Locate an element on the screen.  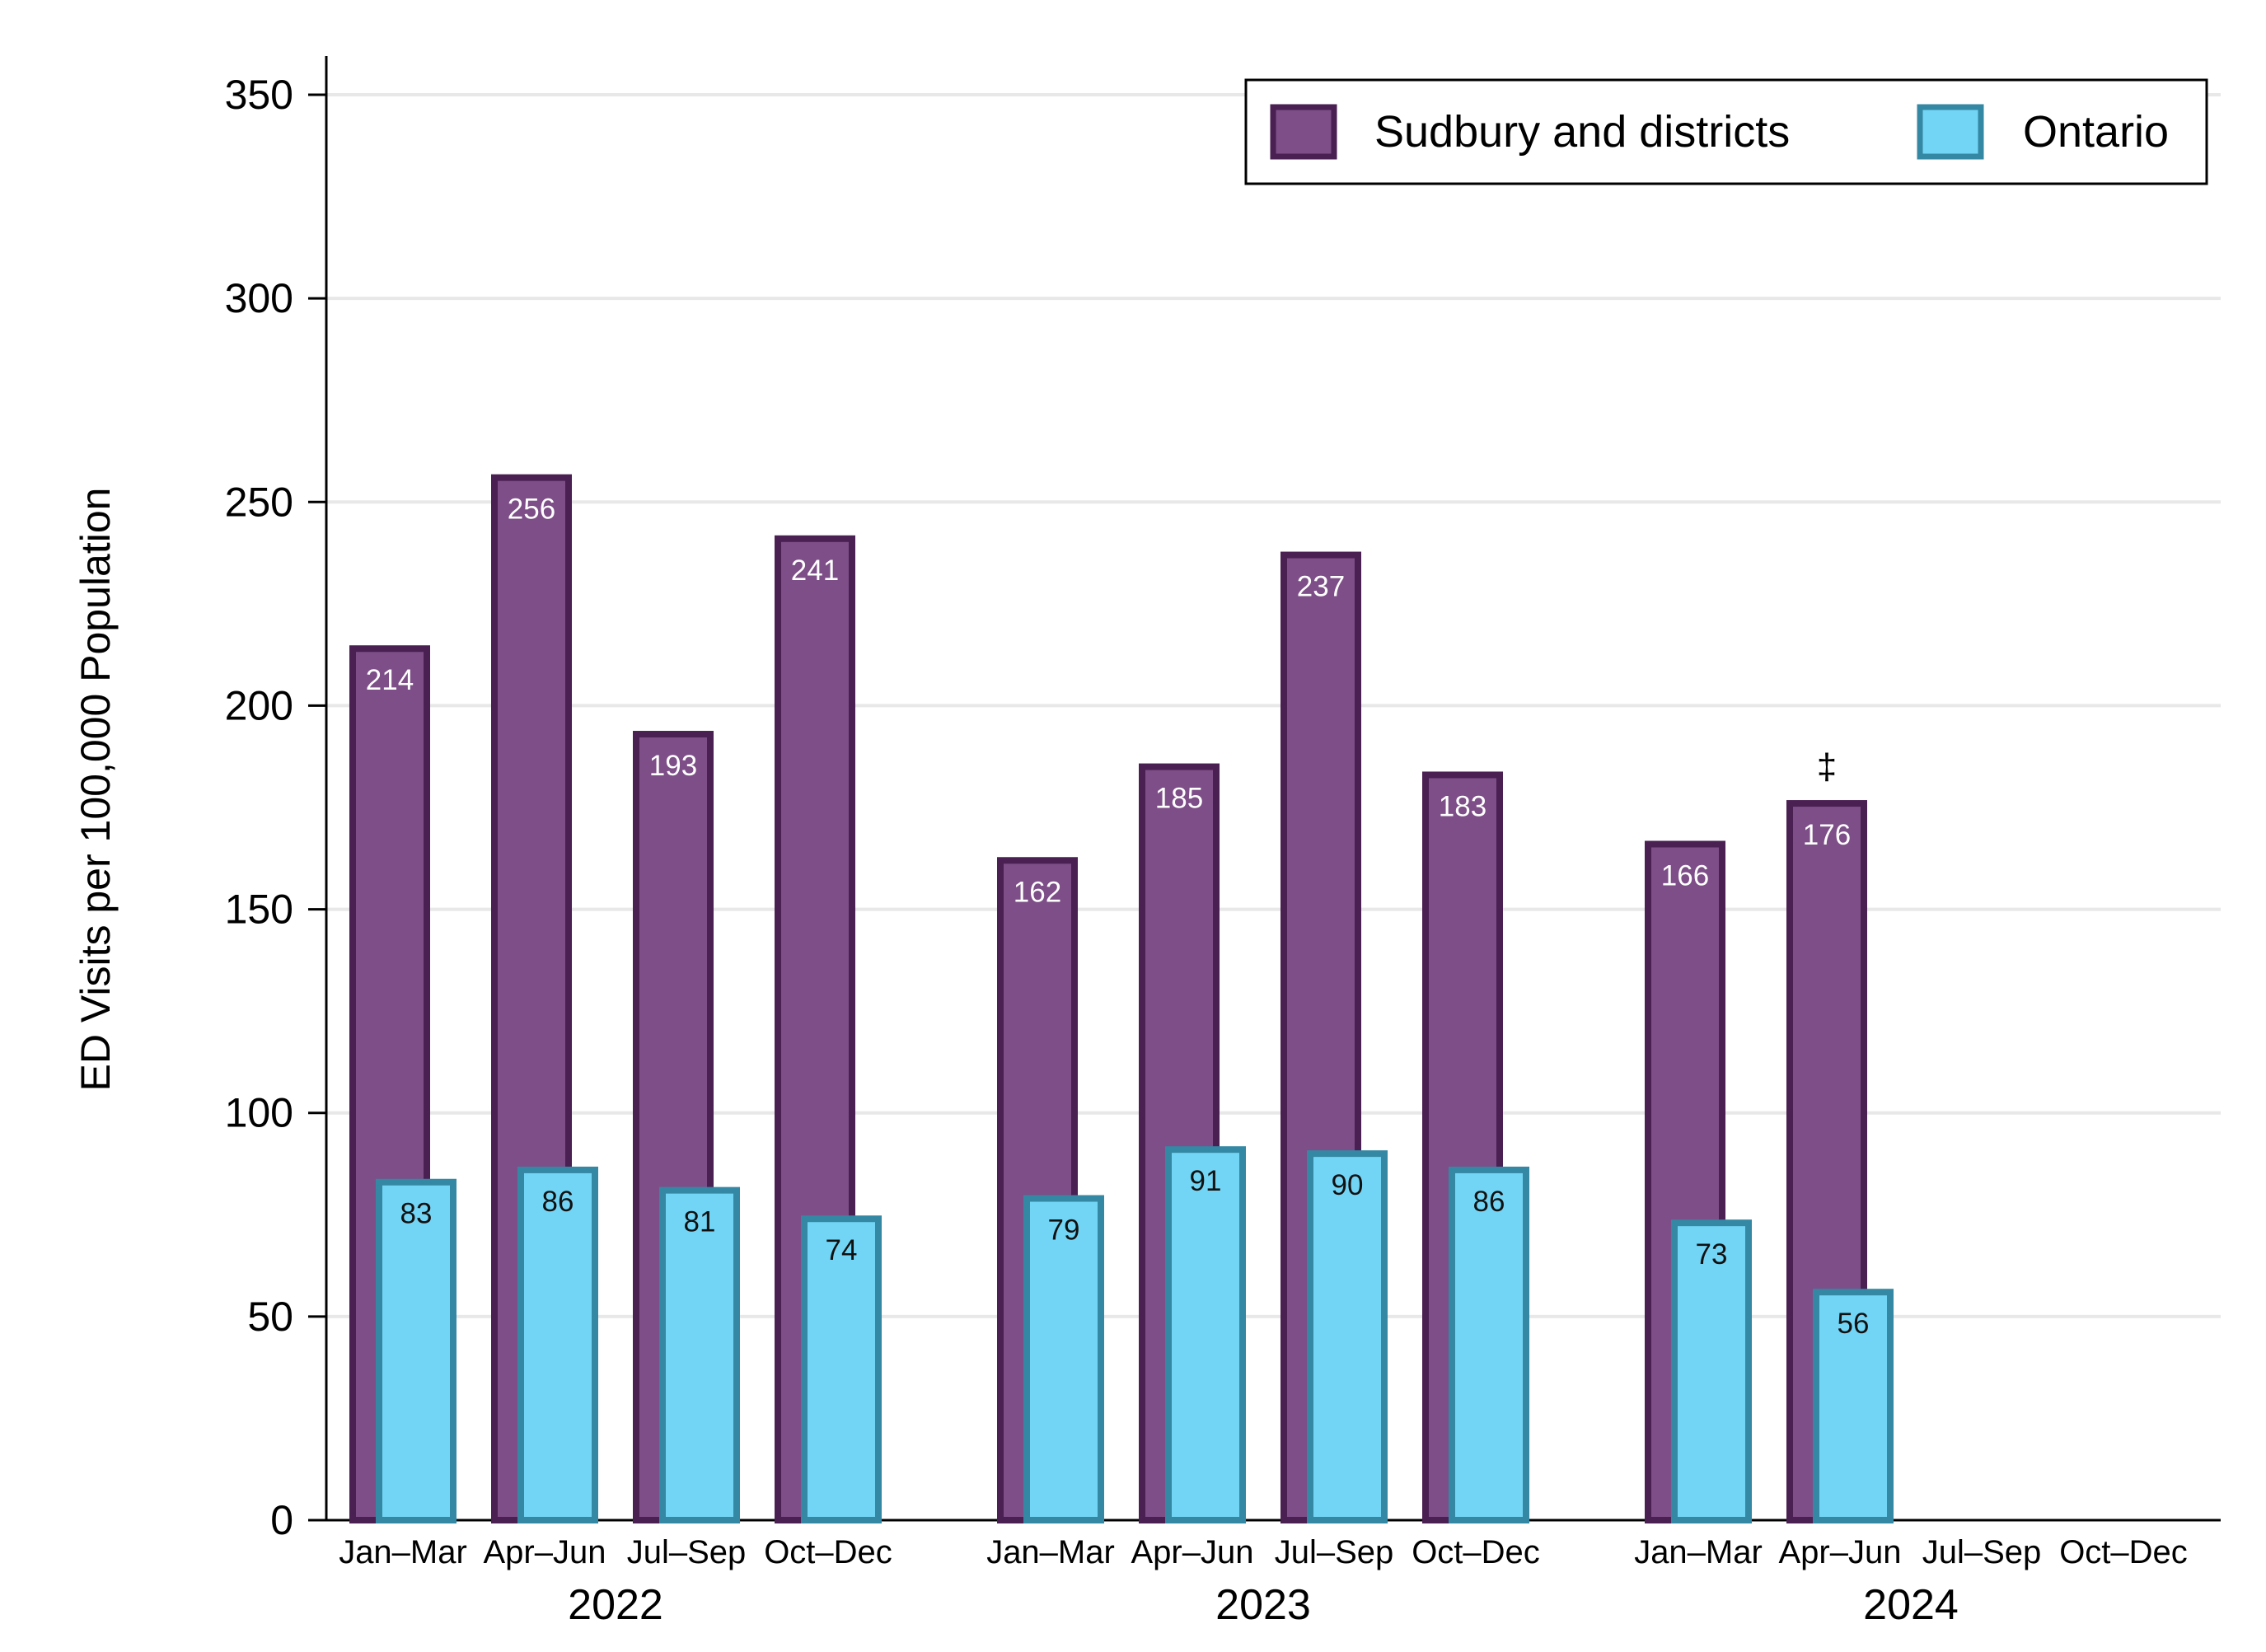
y-tick-label: 50 is located at coordinates (270, 1317).